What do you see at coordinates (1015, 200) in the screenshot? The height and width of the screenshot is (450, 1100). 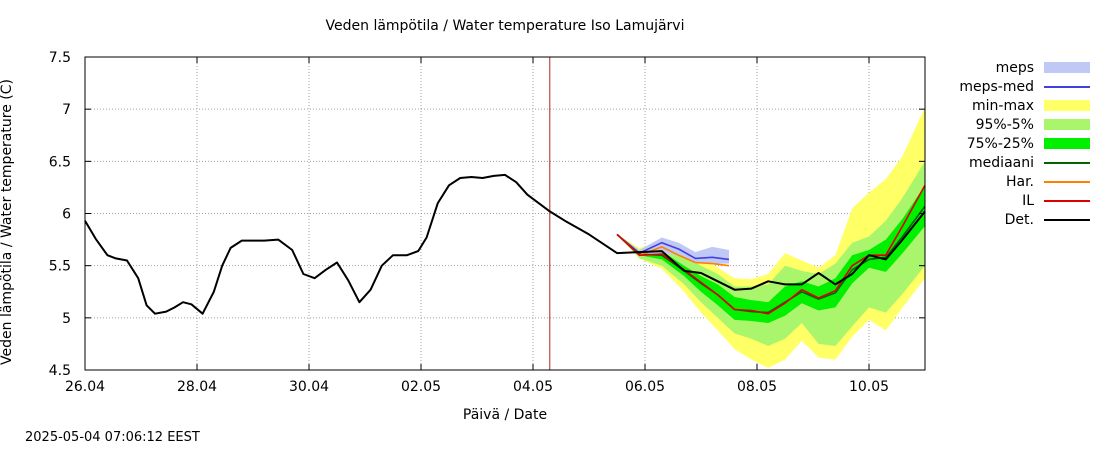 I see `legend-item: IL` at bounding box center [1015, 200].